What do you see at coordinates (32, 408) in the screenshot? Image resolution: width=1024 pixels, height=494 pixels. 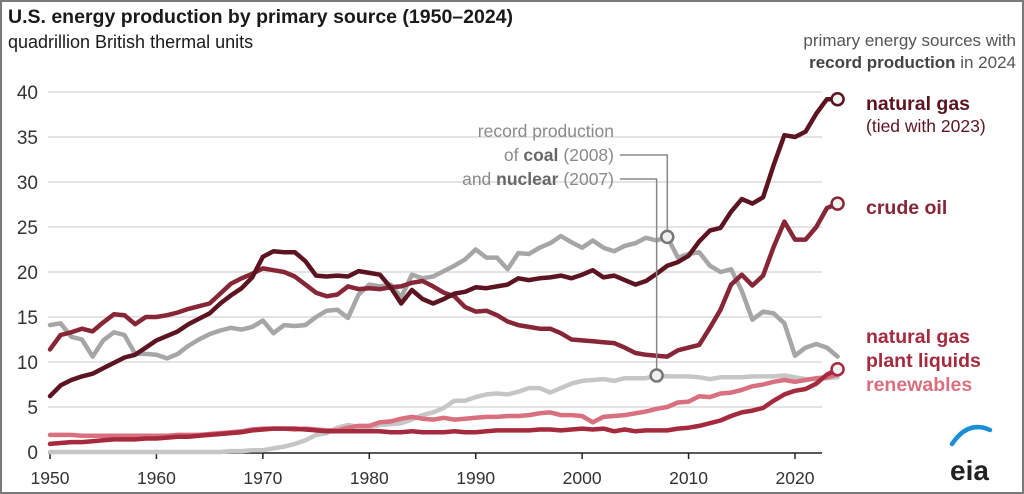 I see `y-tick-label-5: 5` at bounding box center [32, 408].